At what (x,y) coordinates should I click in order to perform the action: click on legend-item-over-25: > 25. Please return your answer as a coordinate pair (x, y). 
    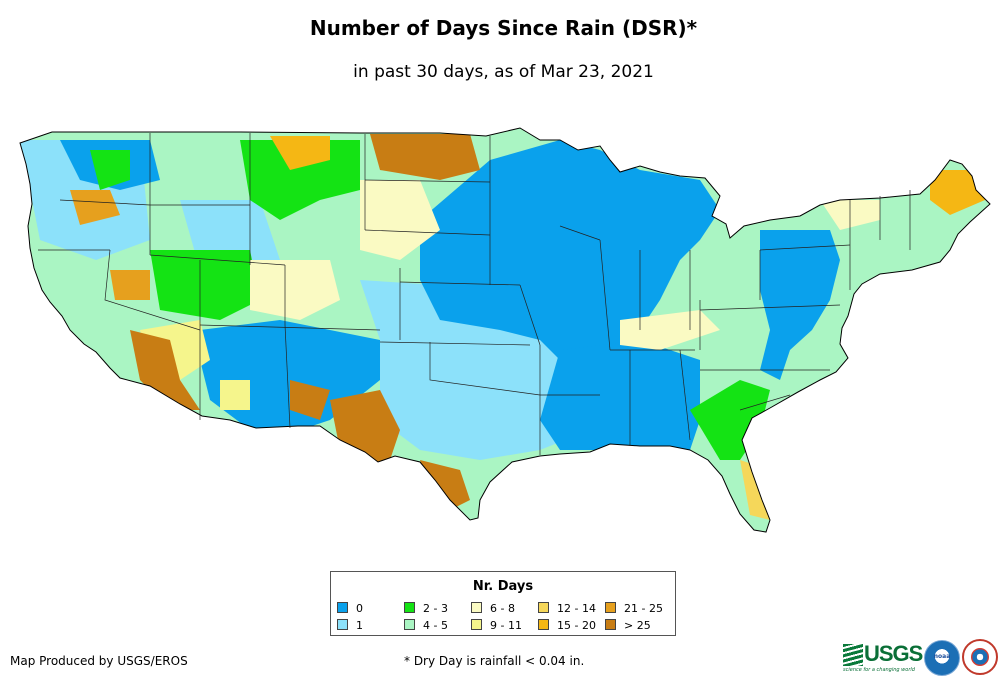
    Looking at the image, I should click on (628, 625).